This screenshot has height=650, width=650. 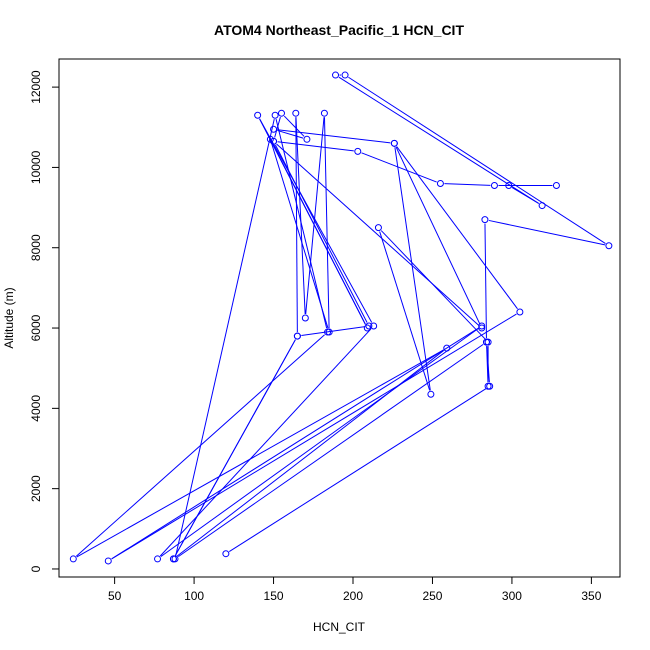 I want to click on y-tick-label: 2000, so click(x=36, y=488).